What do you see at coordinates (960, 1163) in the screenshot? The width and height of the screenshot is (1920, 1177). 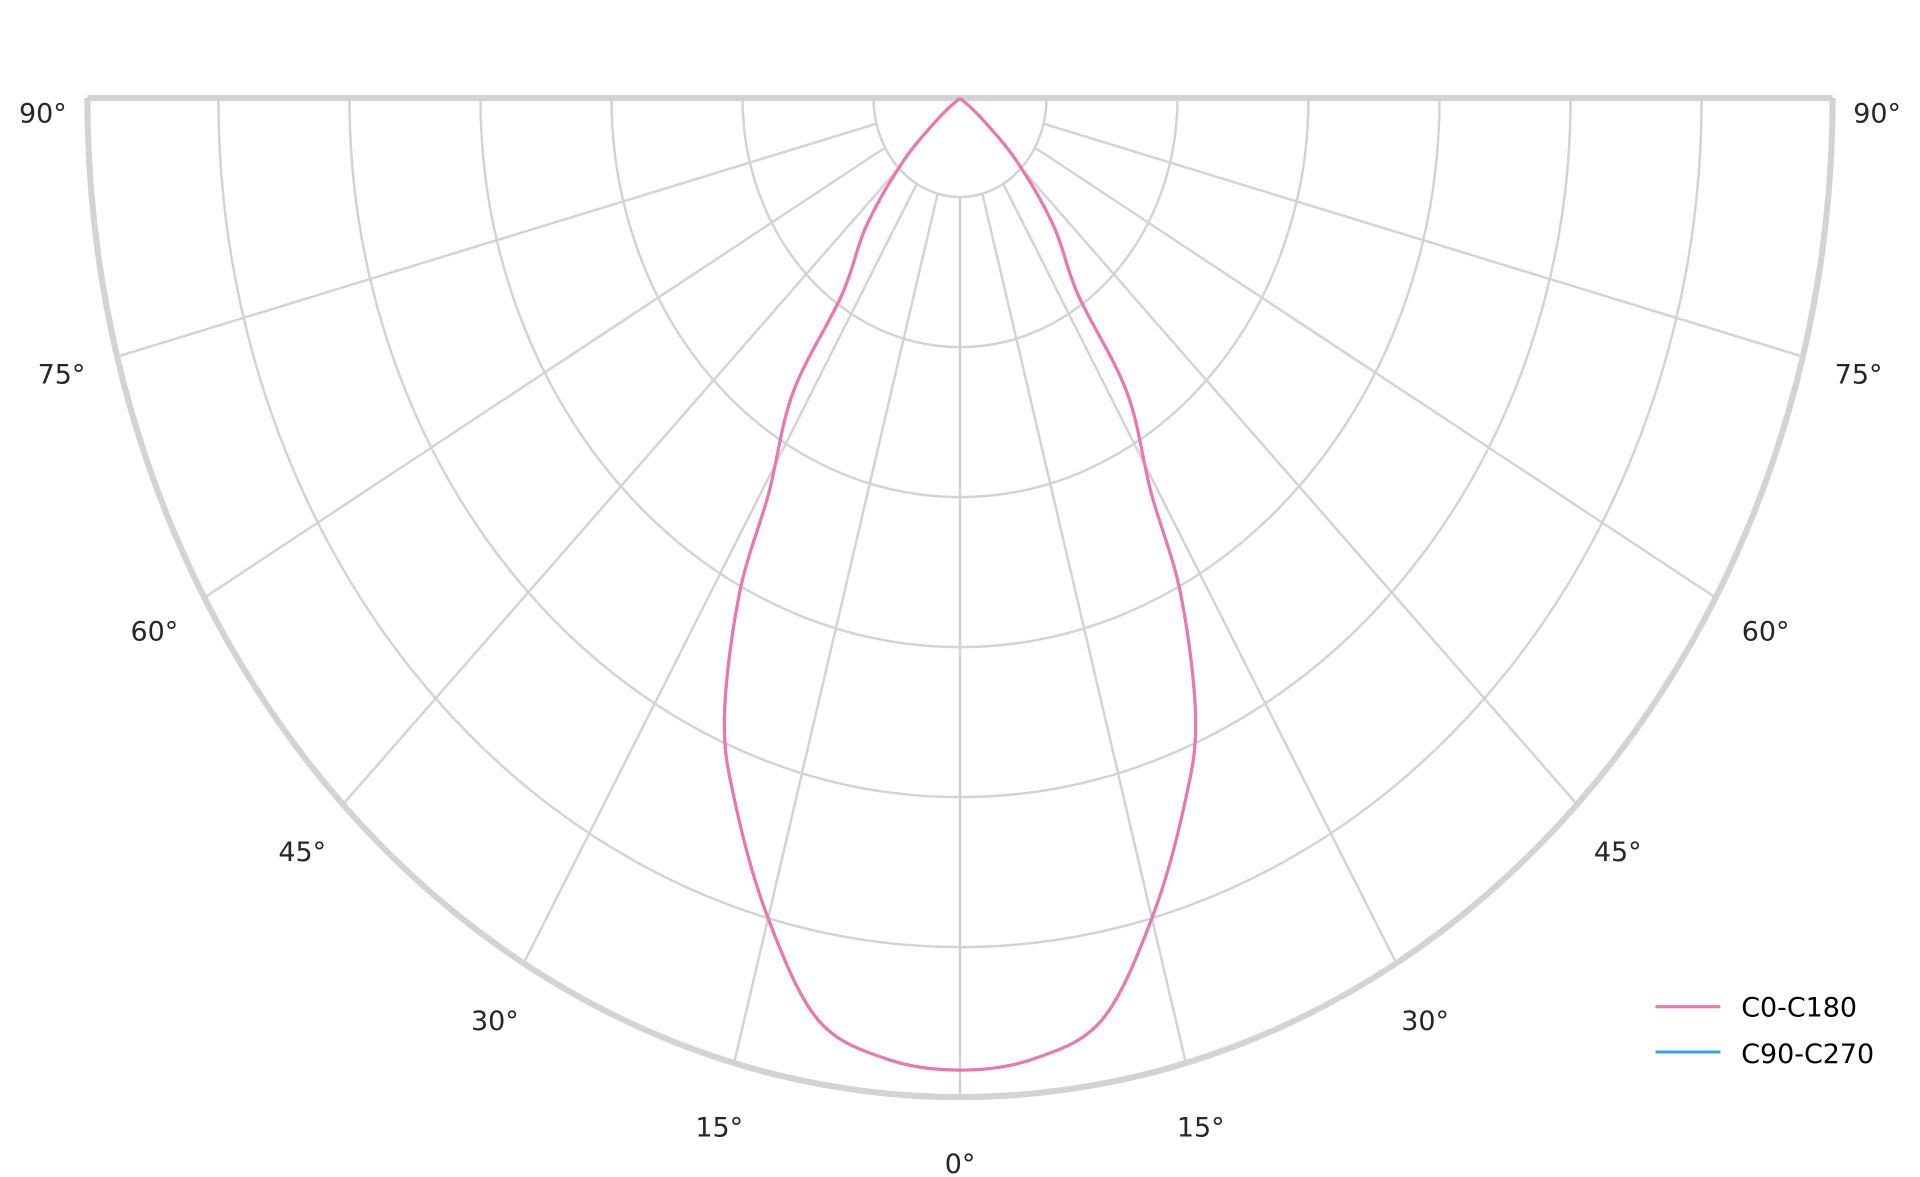 I see `angle-tick-label: 0°` at bounding box center [960, 1163].